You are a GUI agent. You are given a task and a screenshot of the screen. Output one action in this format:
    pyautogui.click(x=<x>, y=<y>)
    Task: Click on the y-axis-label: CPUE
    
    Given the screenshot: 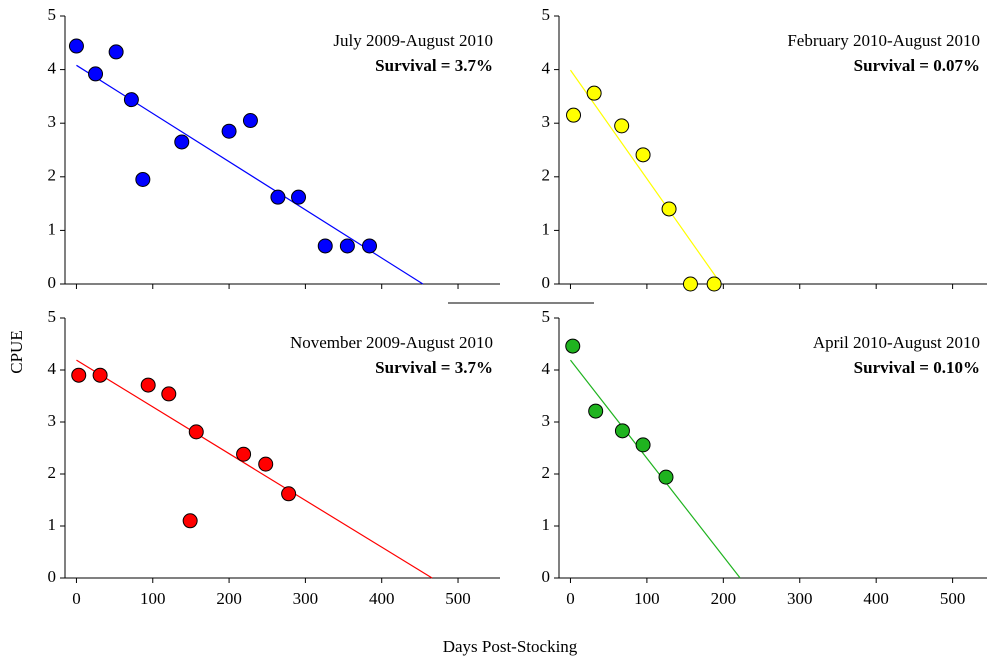 What is the action you would take?
    pyautogui.click(x=16, y=351)
    